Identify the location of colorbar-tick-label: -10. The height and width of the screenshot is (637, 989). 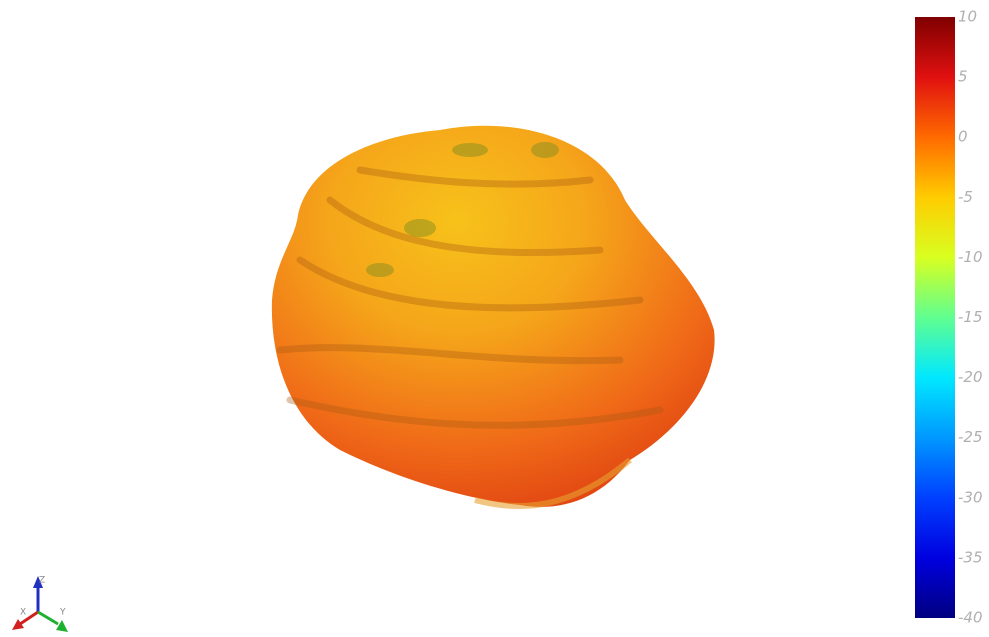
(970, 257).